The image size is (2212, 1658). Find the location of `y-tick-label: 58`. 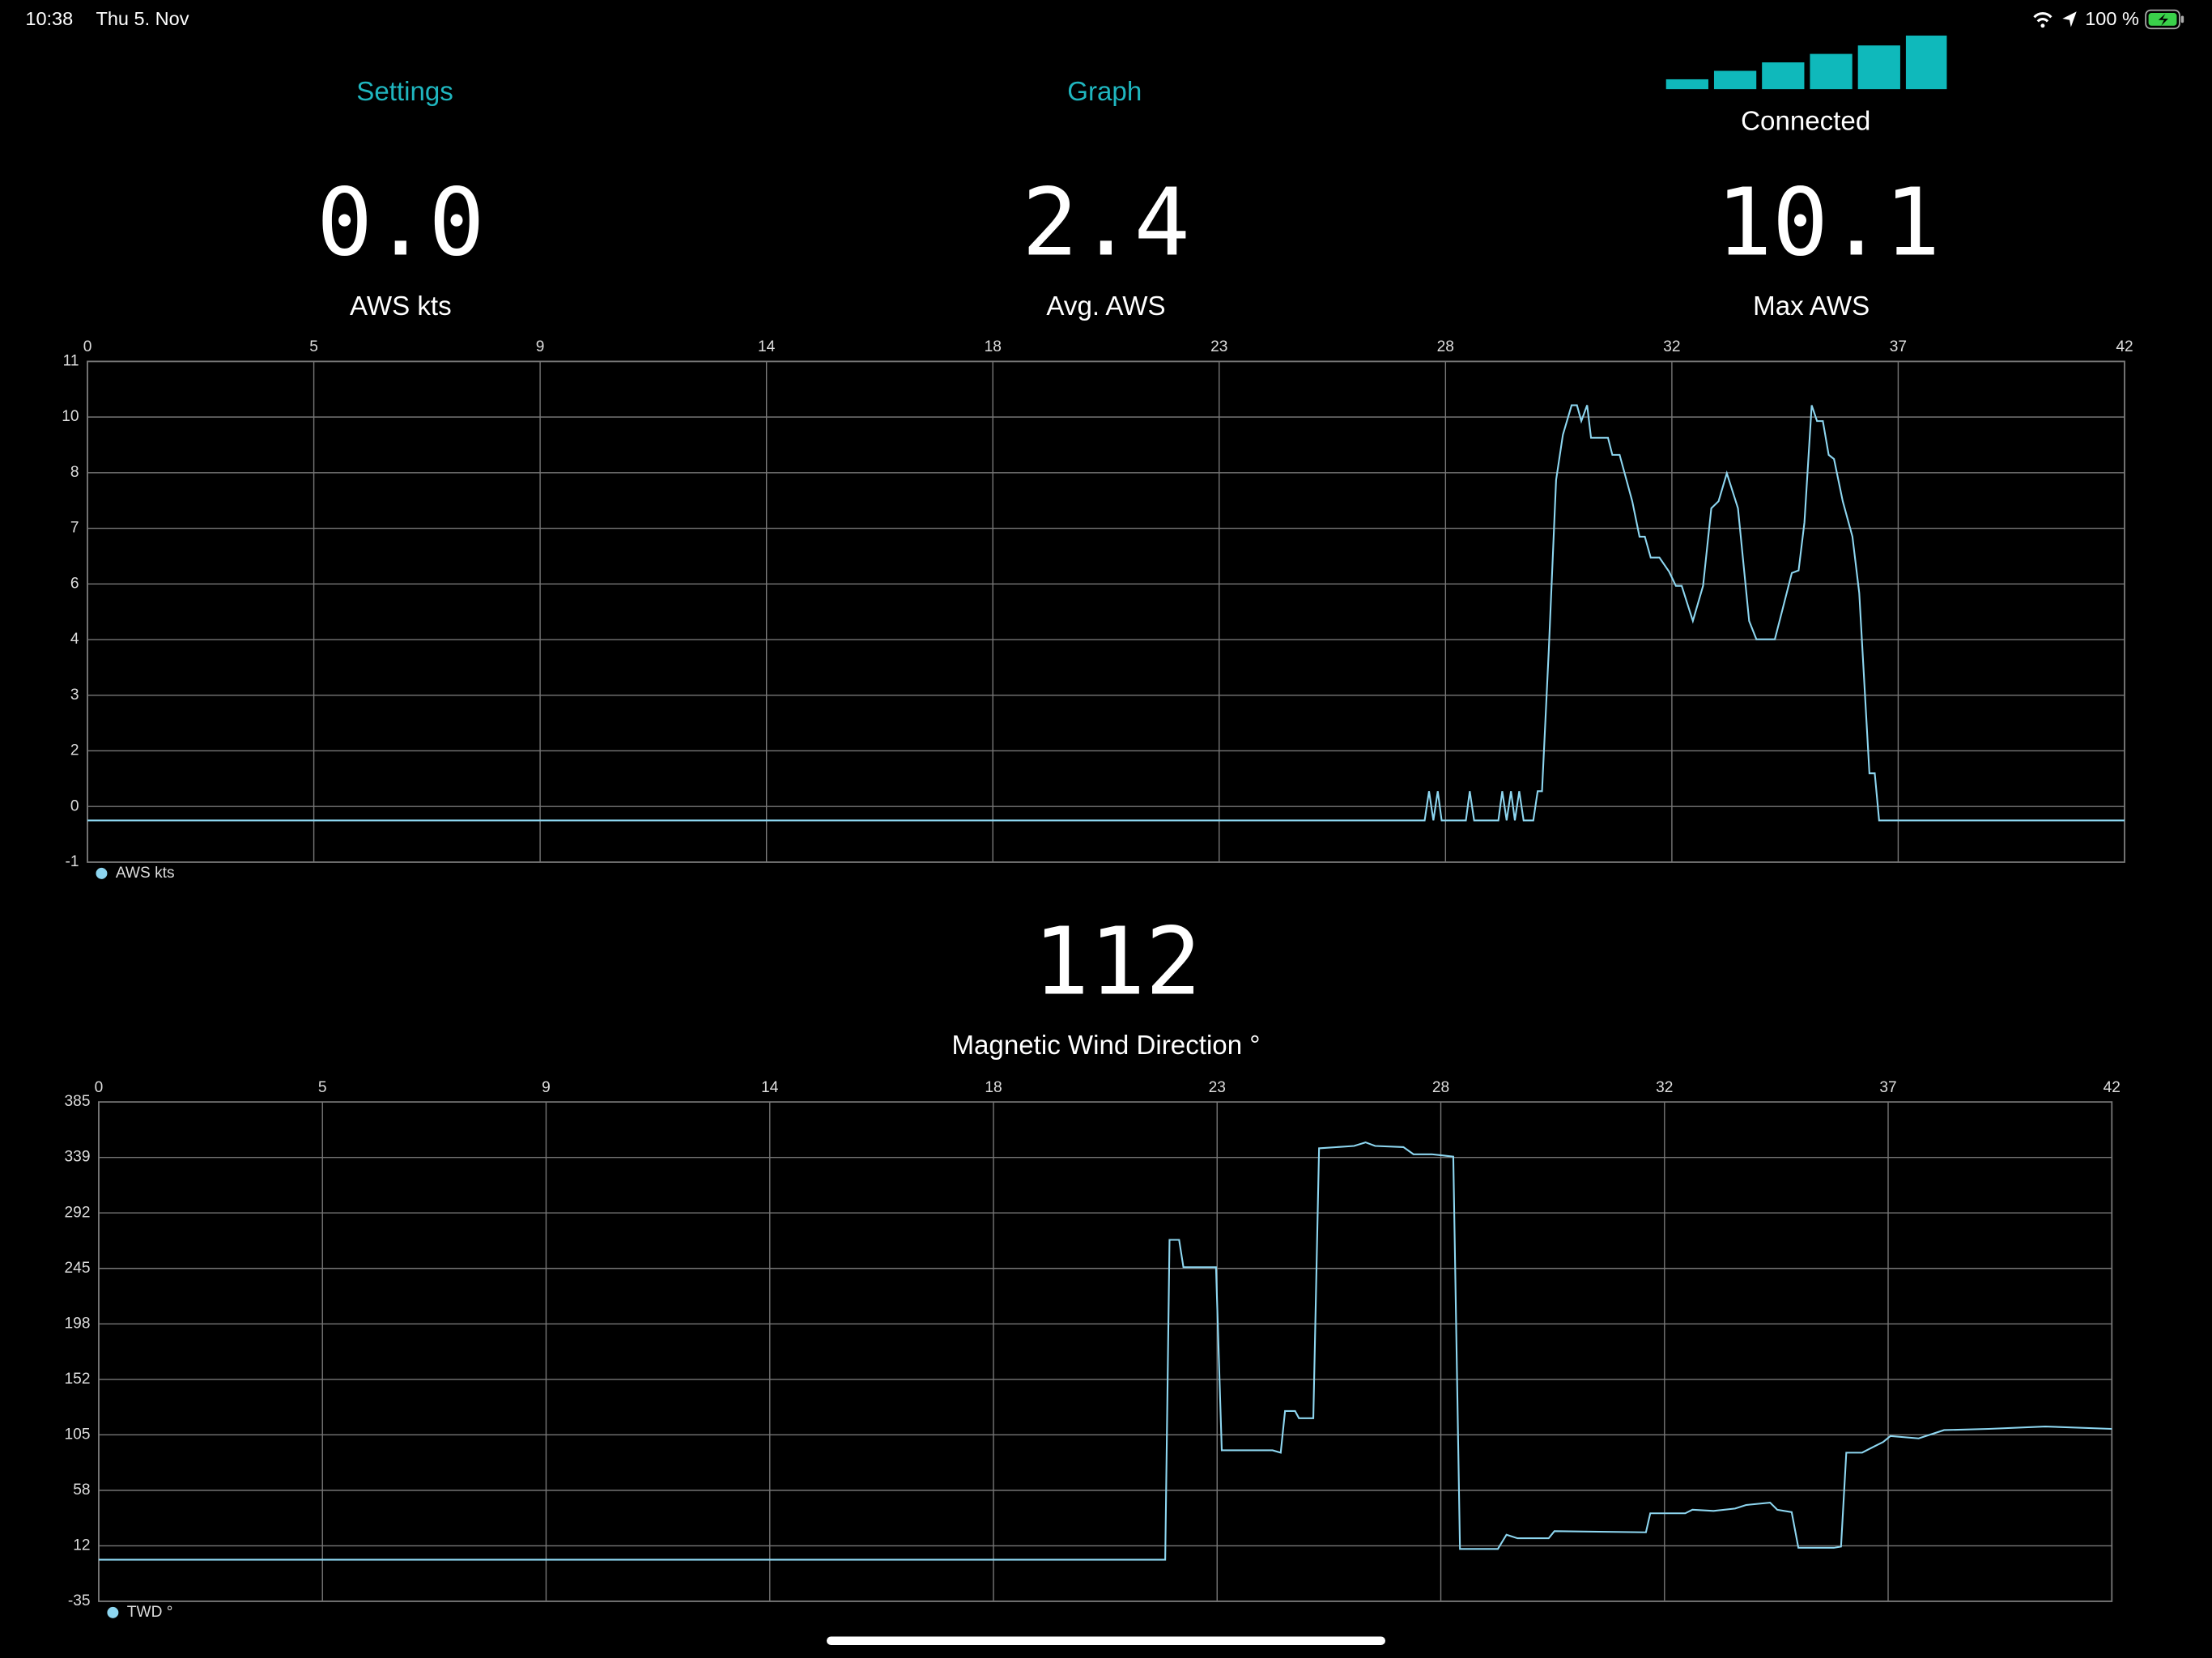

y-tick-label: 58 is located at coordinates (82, 1490).